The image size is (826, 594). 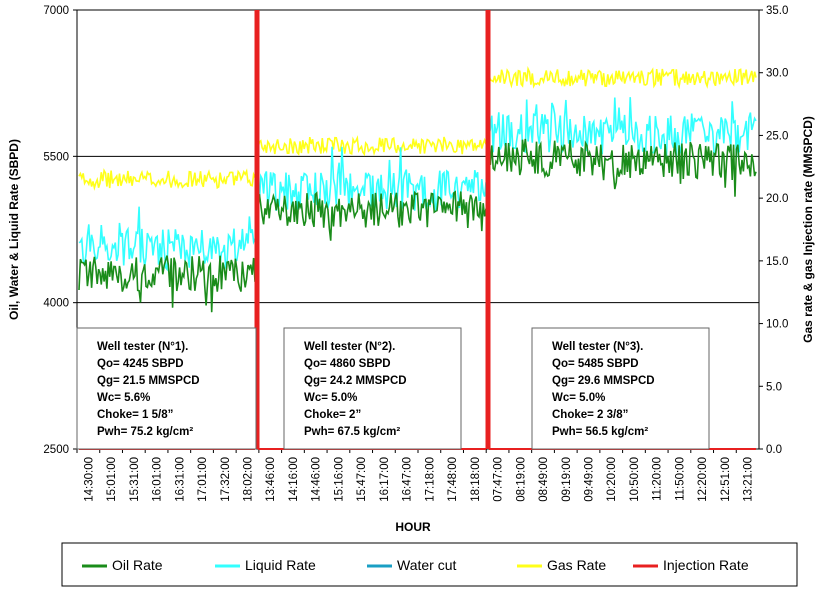 I want to click on y-right-tick-label: 20.0, so click(x=777, y=199).